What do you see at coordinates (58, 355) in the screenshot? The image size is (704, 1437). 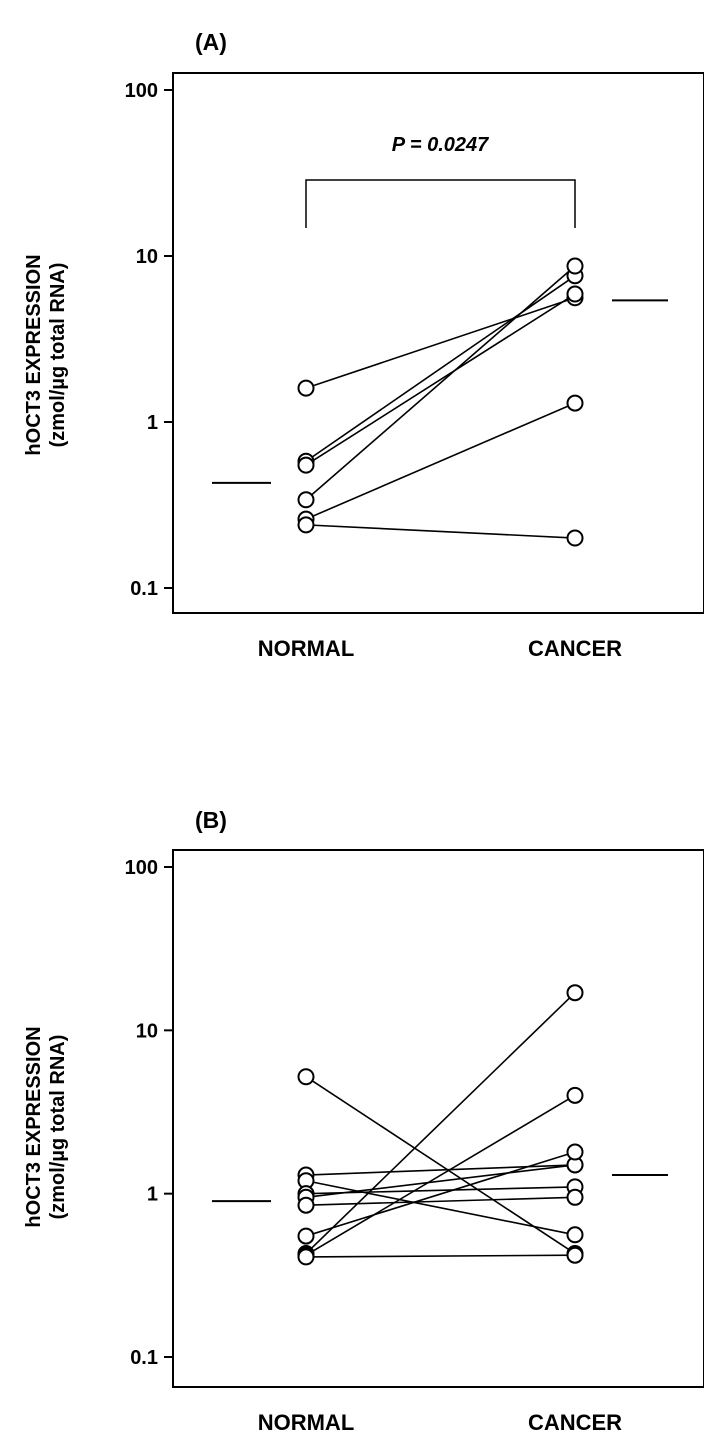 I see `y-axis-title-a-line2: (zmol/µg total RNA)` at bounding box center [58, 355].